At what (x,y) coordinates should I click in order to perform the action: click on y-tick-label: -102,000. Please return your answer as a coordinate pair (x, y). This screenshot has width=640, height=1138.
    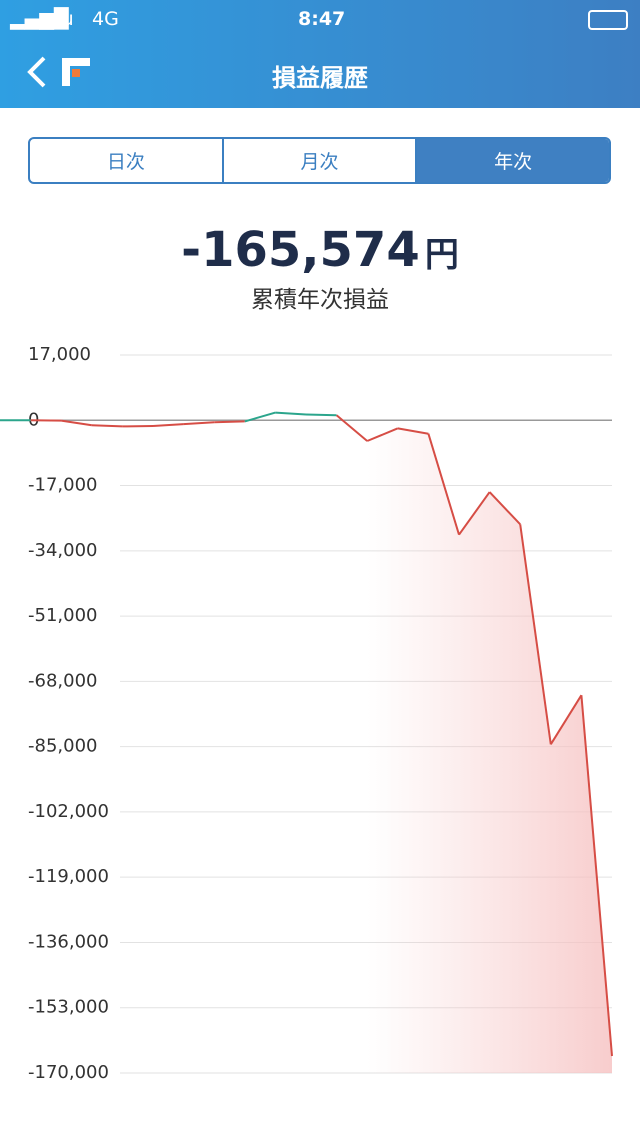
    Looking at the image, I should click on (68, 811).